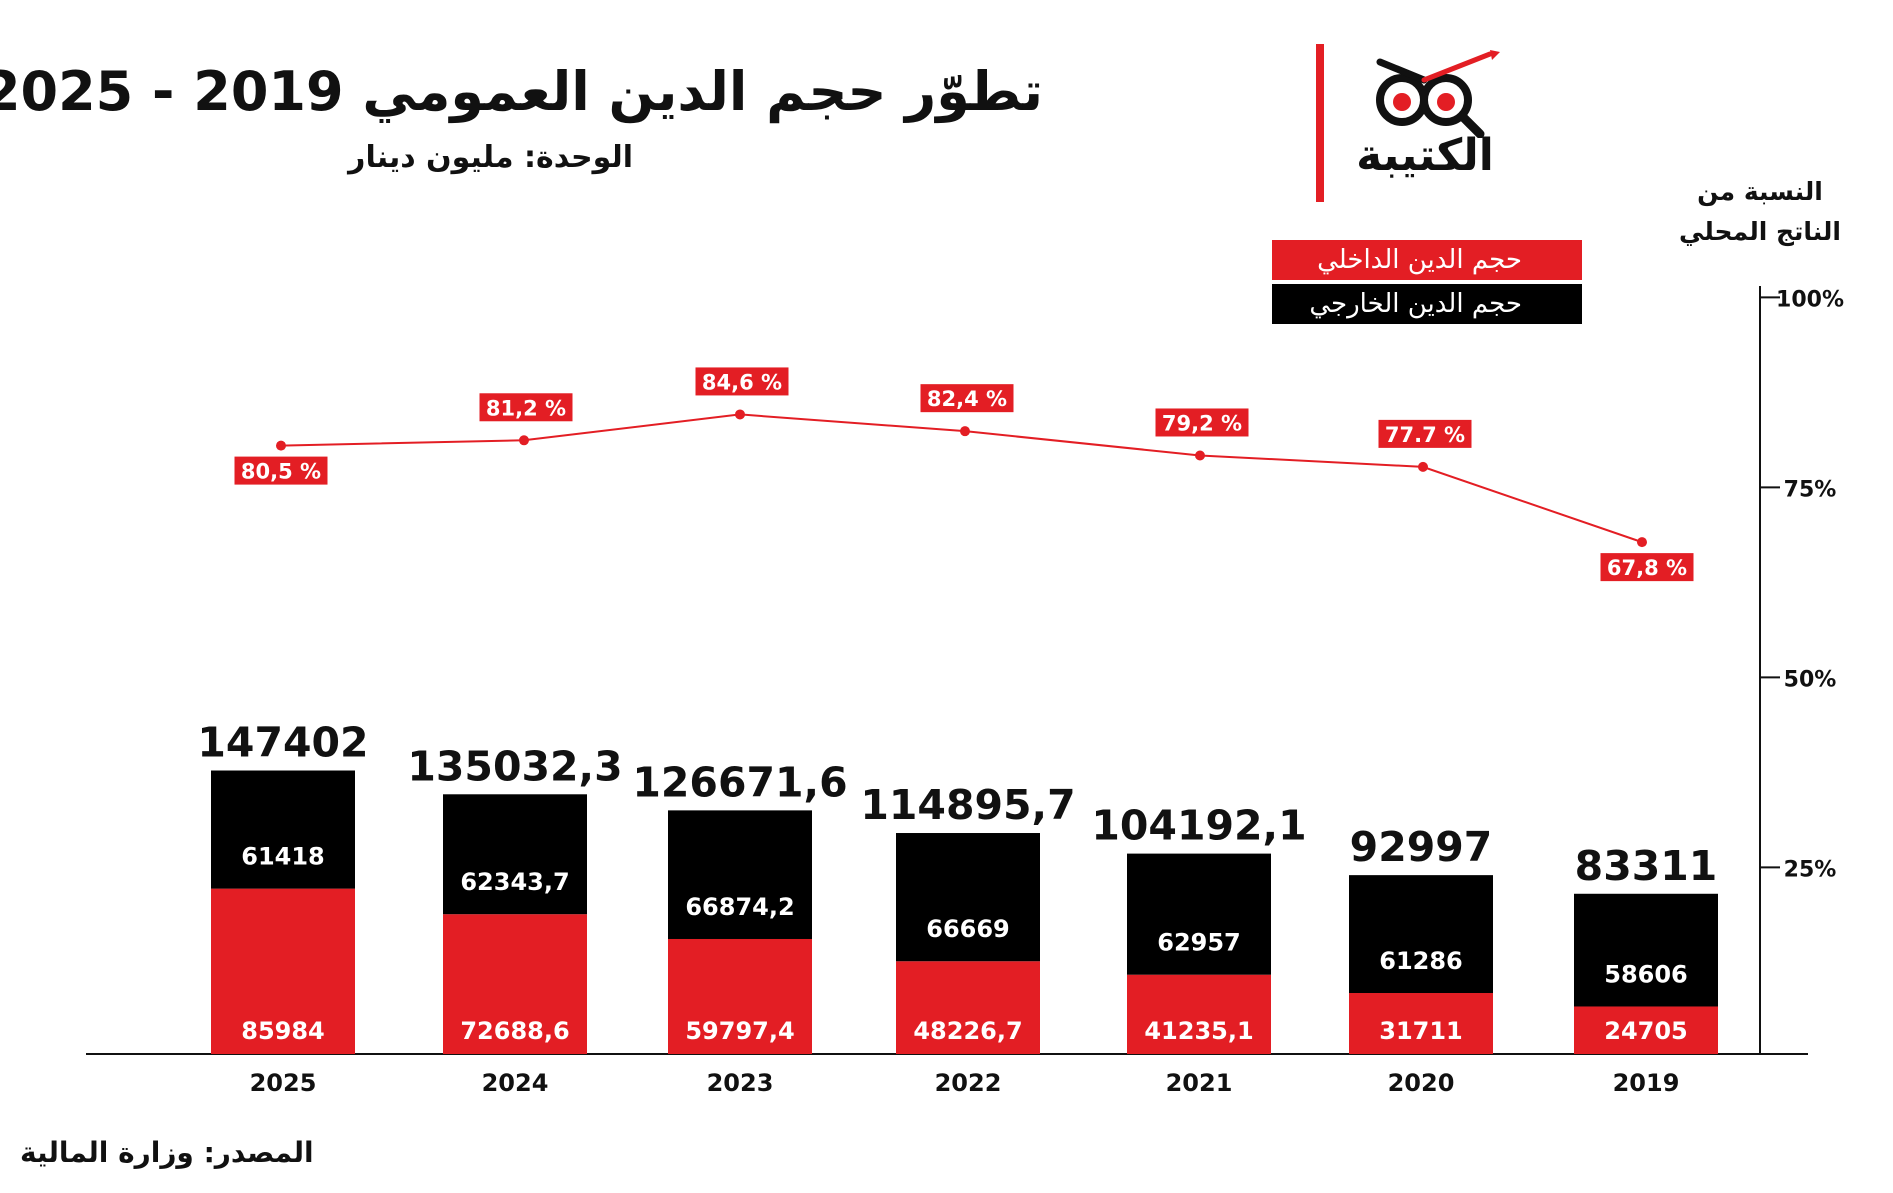  What do you see at coordinates (1646, 1083) in the screenshot?
I see `x-tick-label: 2019` at bounding box center [1646, 1083].